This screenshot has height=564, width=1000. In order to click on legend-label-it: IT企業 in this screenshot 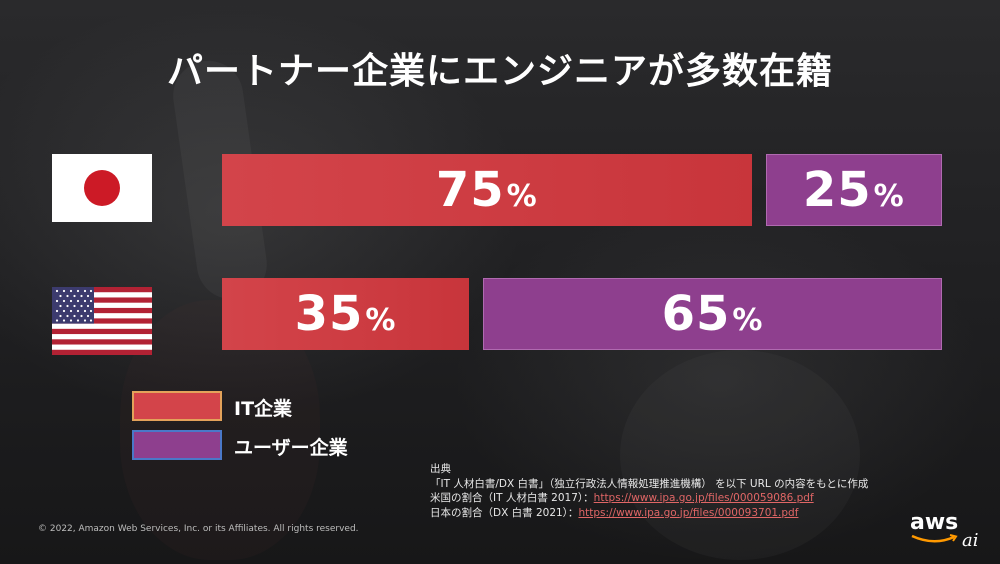, I will do `click(263, 409)`.